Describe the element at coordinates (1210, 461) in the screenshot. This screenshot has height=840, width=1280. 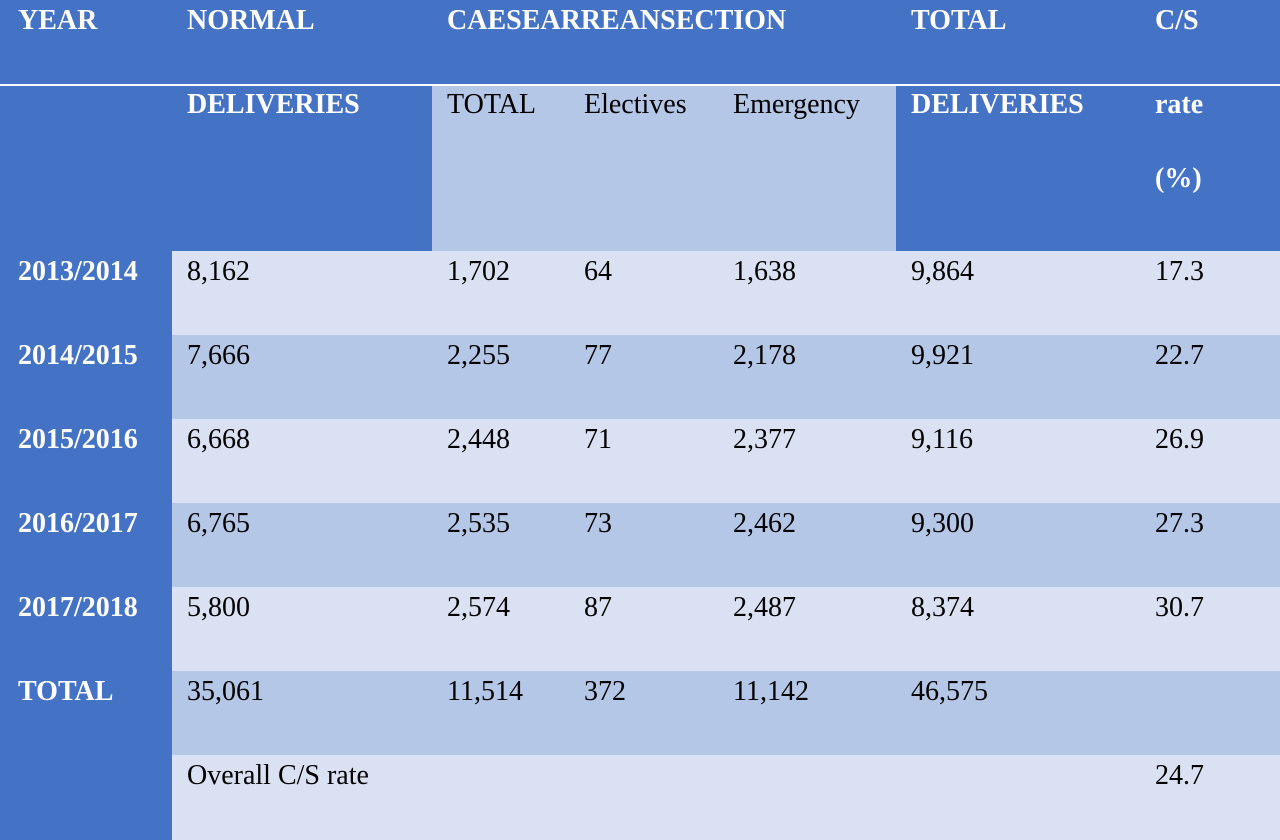
I see `row-rate: 26.9` at that location.